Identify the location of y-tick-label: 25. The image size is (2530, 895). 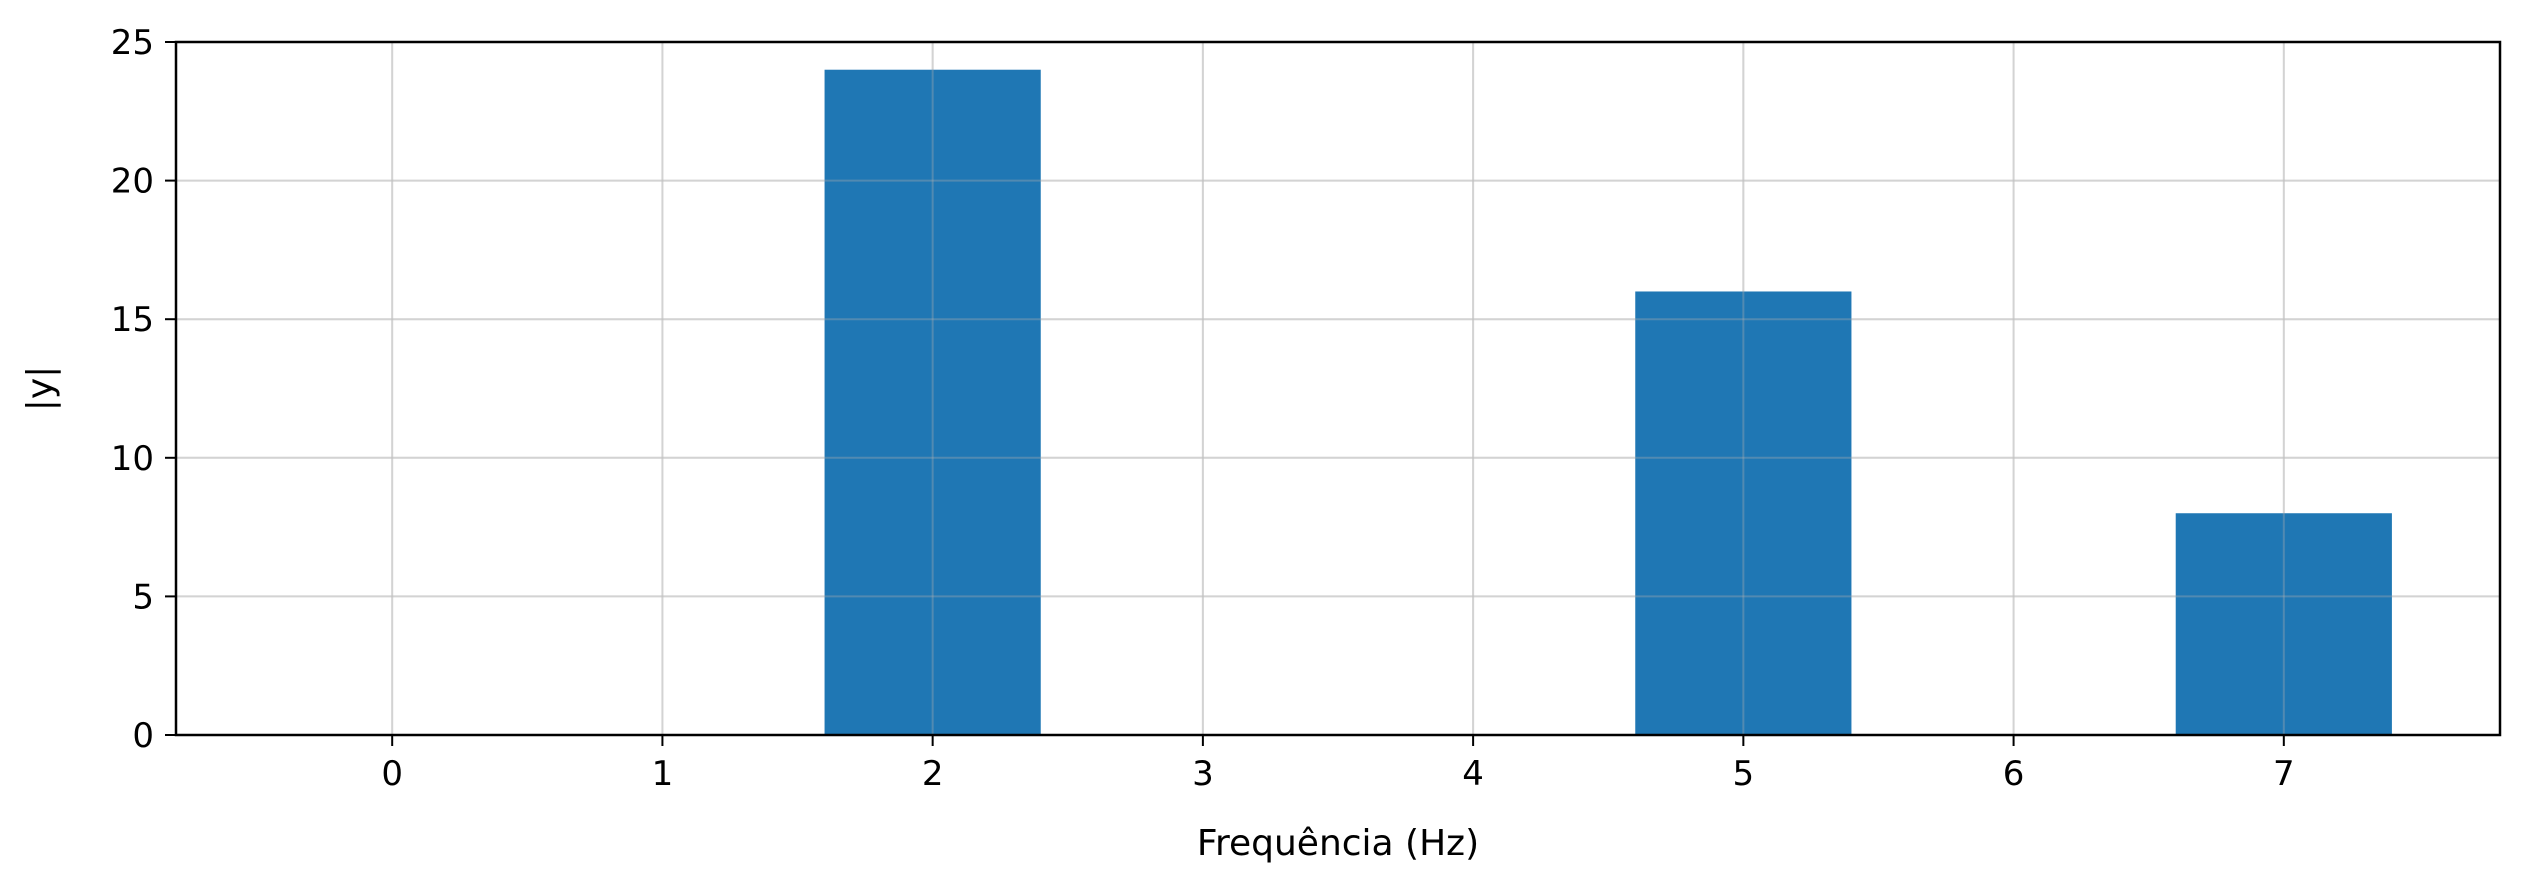
(132, 43).